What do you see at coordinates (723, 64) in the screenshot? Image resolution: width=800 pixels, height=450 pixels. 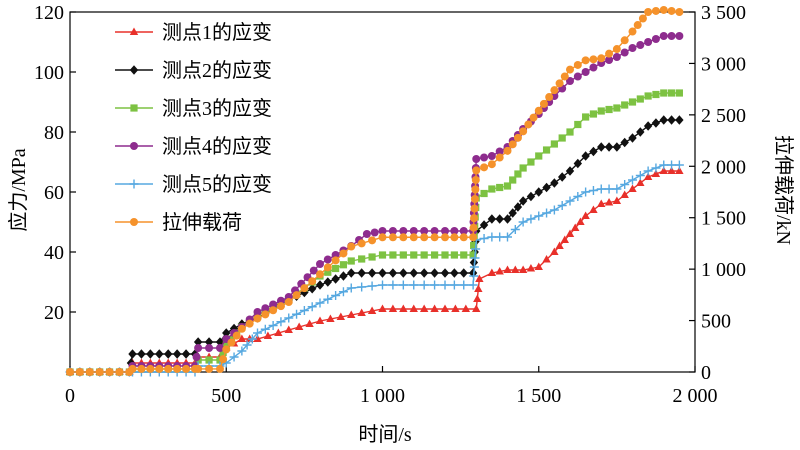 I see `y2-tick-label: 3 000` at bounding box center [723, 64].